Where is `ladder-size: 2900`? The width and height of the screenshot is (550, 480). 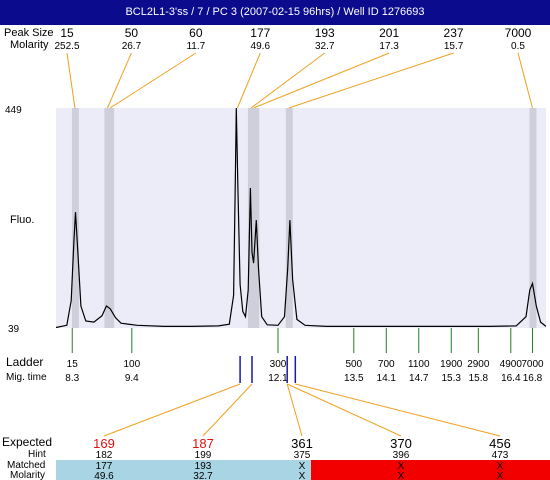 ladder-size: 2900 is located at coordinates (478, 364).